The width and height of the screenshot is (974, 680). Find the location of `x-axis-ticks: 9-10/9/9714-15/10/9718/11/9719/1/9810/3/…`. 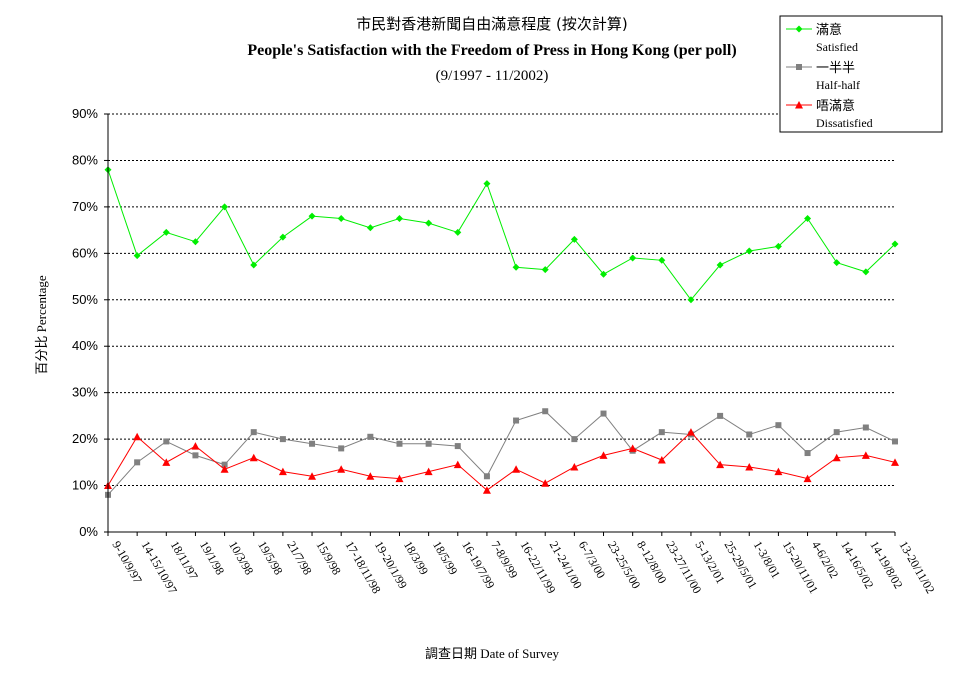

x-axis-ticks: 9-10/9/9714-15/10/9718/11/9719/1/9810/3/… is located at coordinates (522, 564).